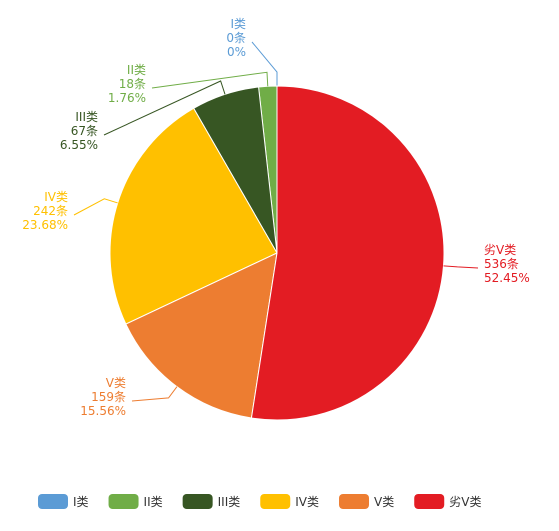 Image resolution: width=559 pixels, height=531 pixels. Describe the element at coordinates (229, 502) in the screenshot. I see `legend-label: III类` at that location.